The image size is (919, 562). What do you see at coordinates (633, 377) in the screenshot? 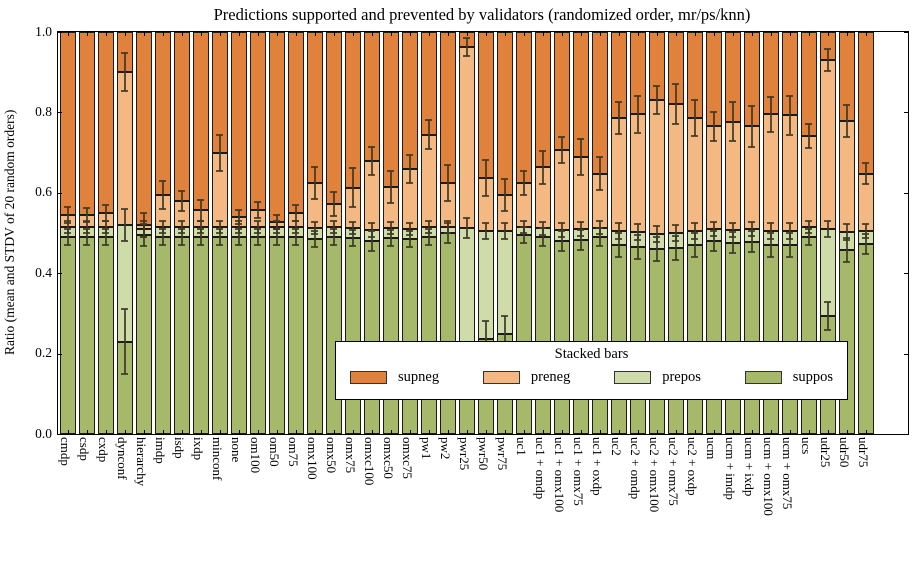
I see `legend-swatch-prepos` at bounding box center [633, 377].